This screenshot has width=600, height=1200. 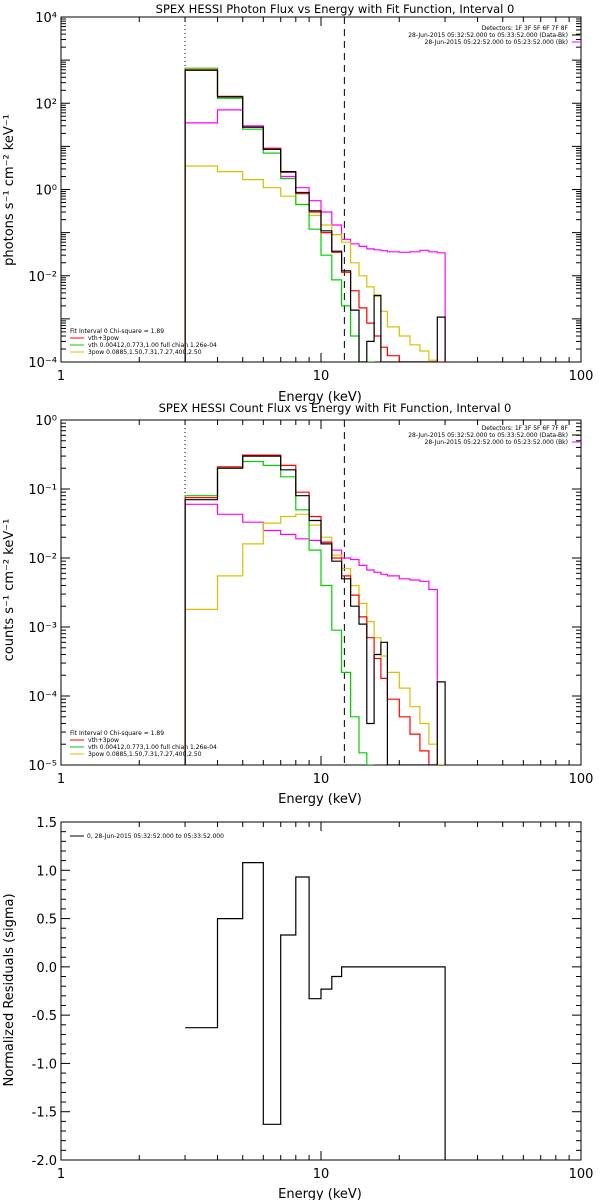 I want to click on total-series-line, so click(x=311, y=609).